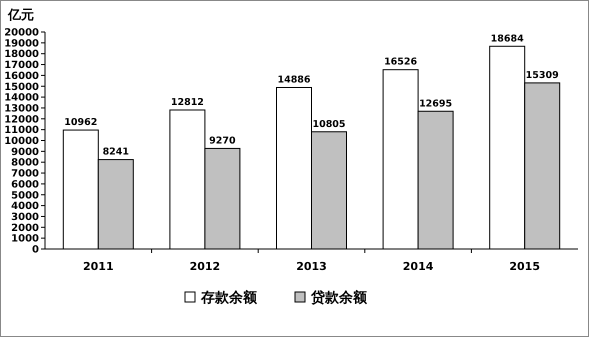 This screenshot has height=337, width=589. Describe the element at coordinates (81, 122) in the screenshot. I see `data-label: 10962` at that location.